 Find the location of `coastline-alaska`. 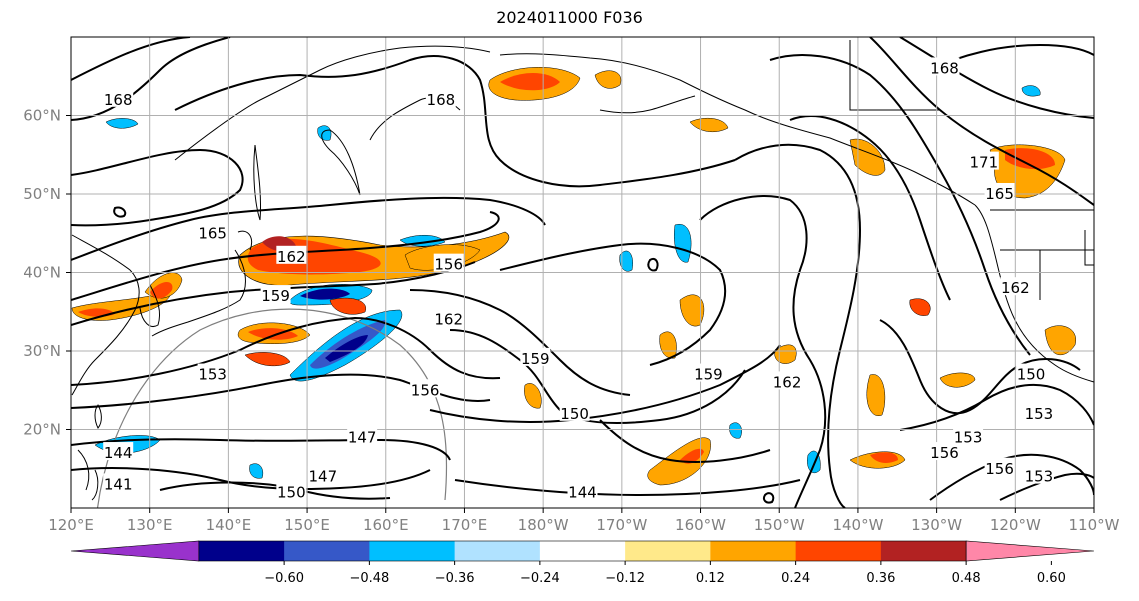

coastline-alaska is located at coordinates (737, 129).